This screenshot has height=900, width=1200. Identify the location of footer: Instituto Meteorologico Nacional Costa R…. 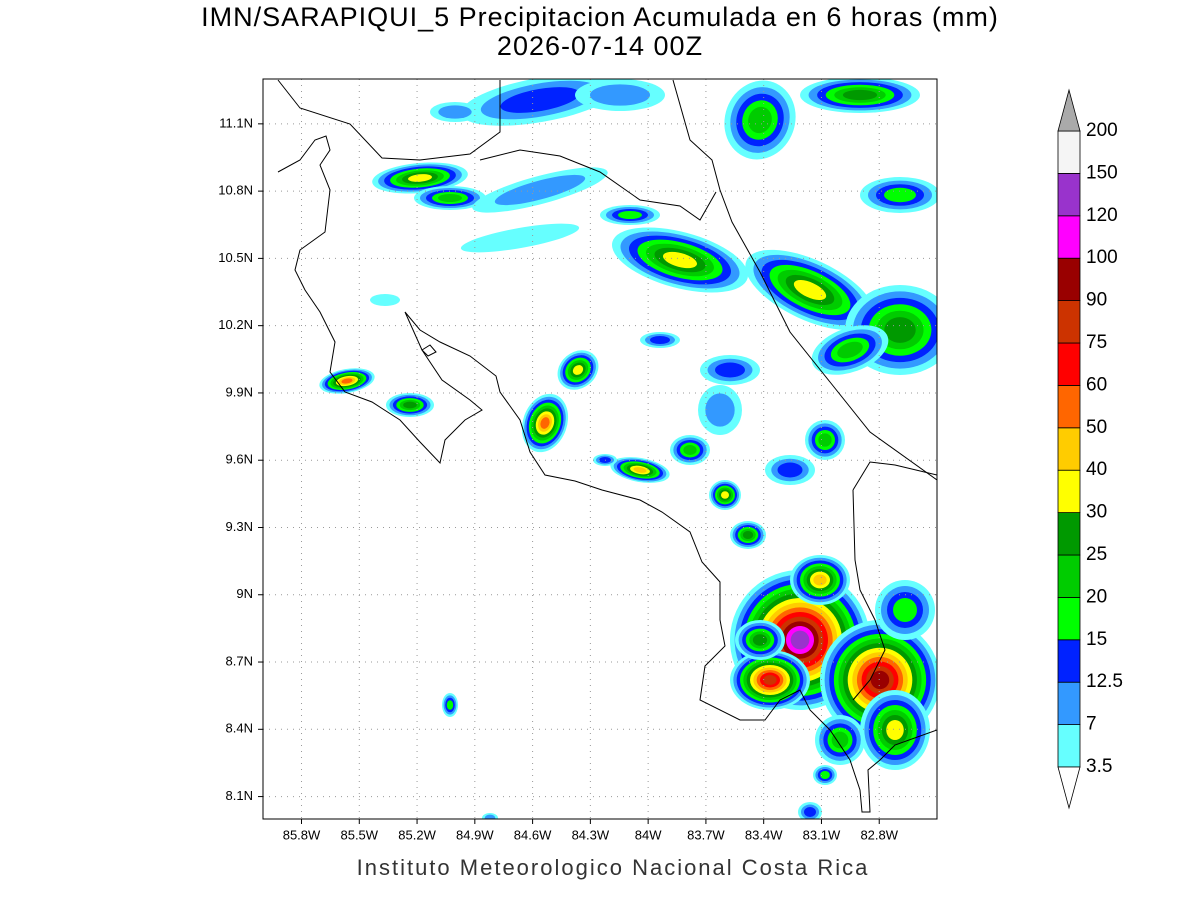
(613, 867).